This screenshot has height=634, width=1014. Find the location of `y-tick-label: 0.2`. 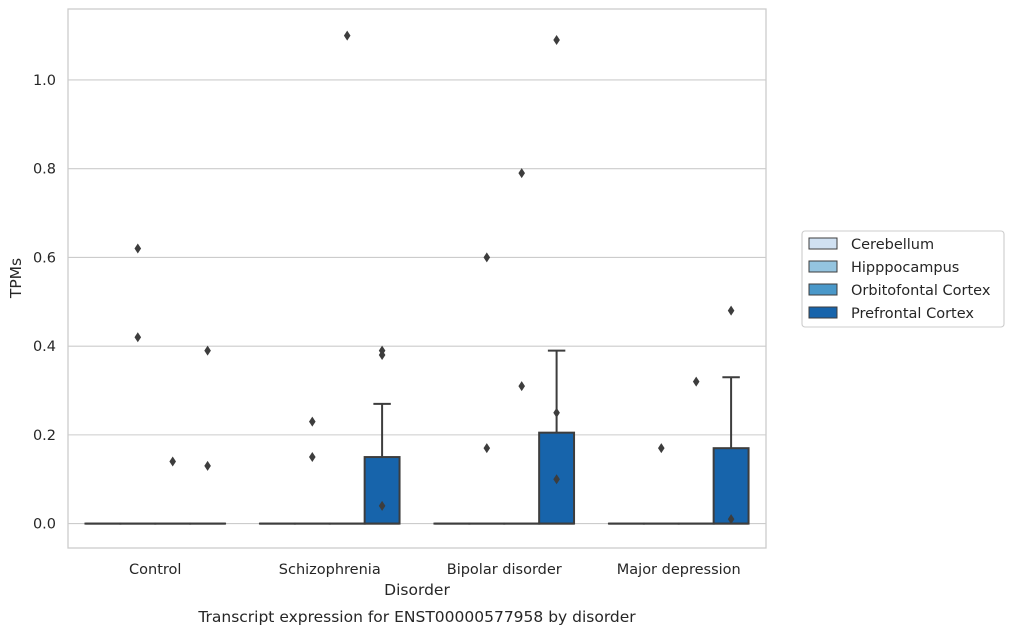

y-tick-label: 0.2 is located at coordinates (44, 436).